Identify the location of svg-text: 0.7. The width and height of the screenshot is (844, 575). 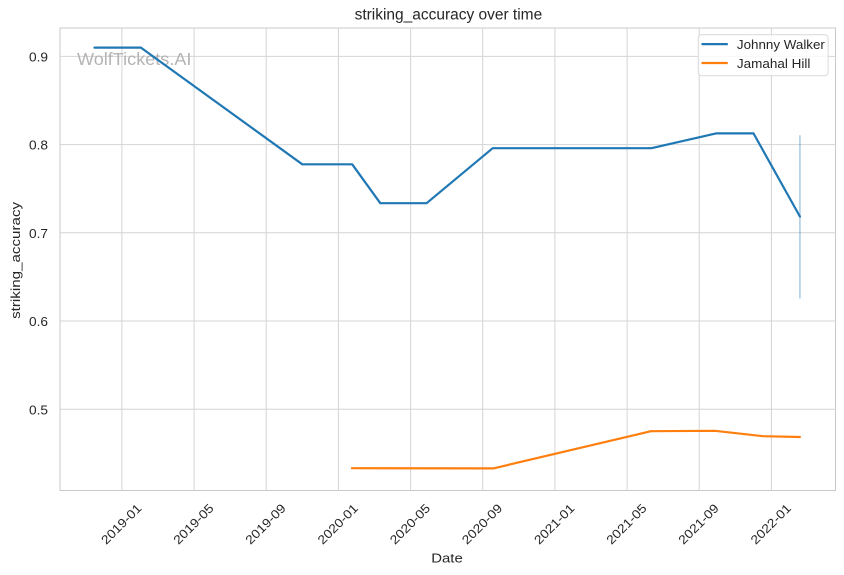
(38, 233).